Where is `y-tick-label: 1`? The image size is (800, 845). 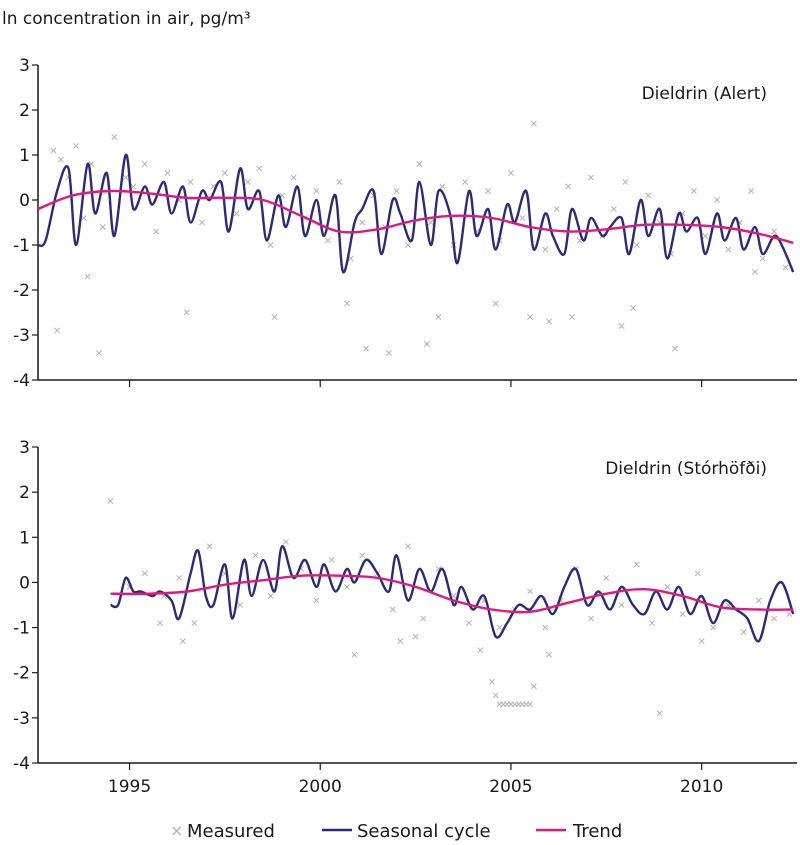
y-tick-label: 1 is located at coordinates (24, 538).